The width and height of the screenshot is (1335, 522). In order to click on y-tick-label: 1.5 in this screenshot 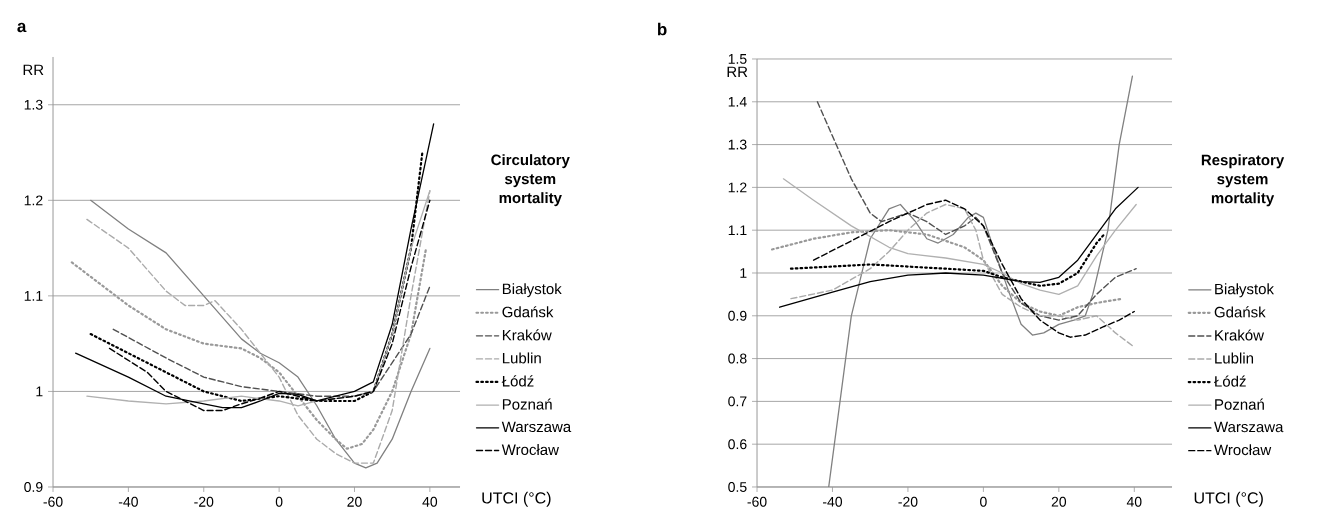, I will do `click(737, 59)`.